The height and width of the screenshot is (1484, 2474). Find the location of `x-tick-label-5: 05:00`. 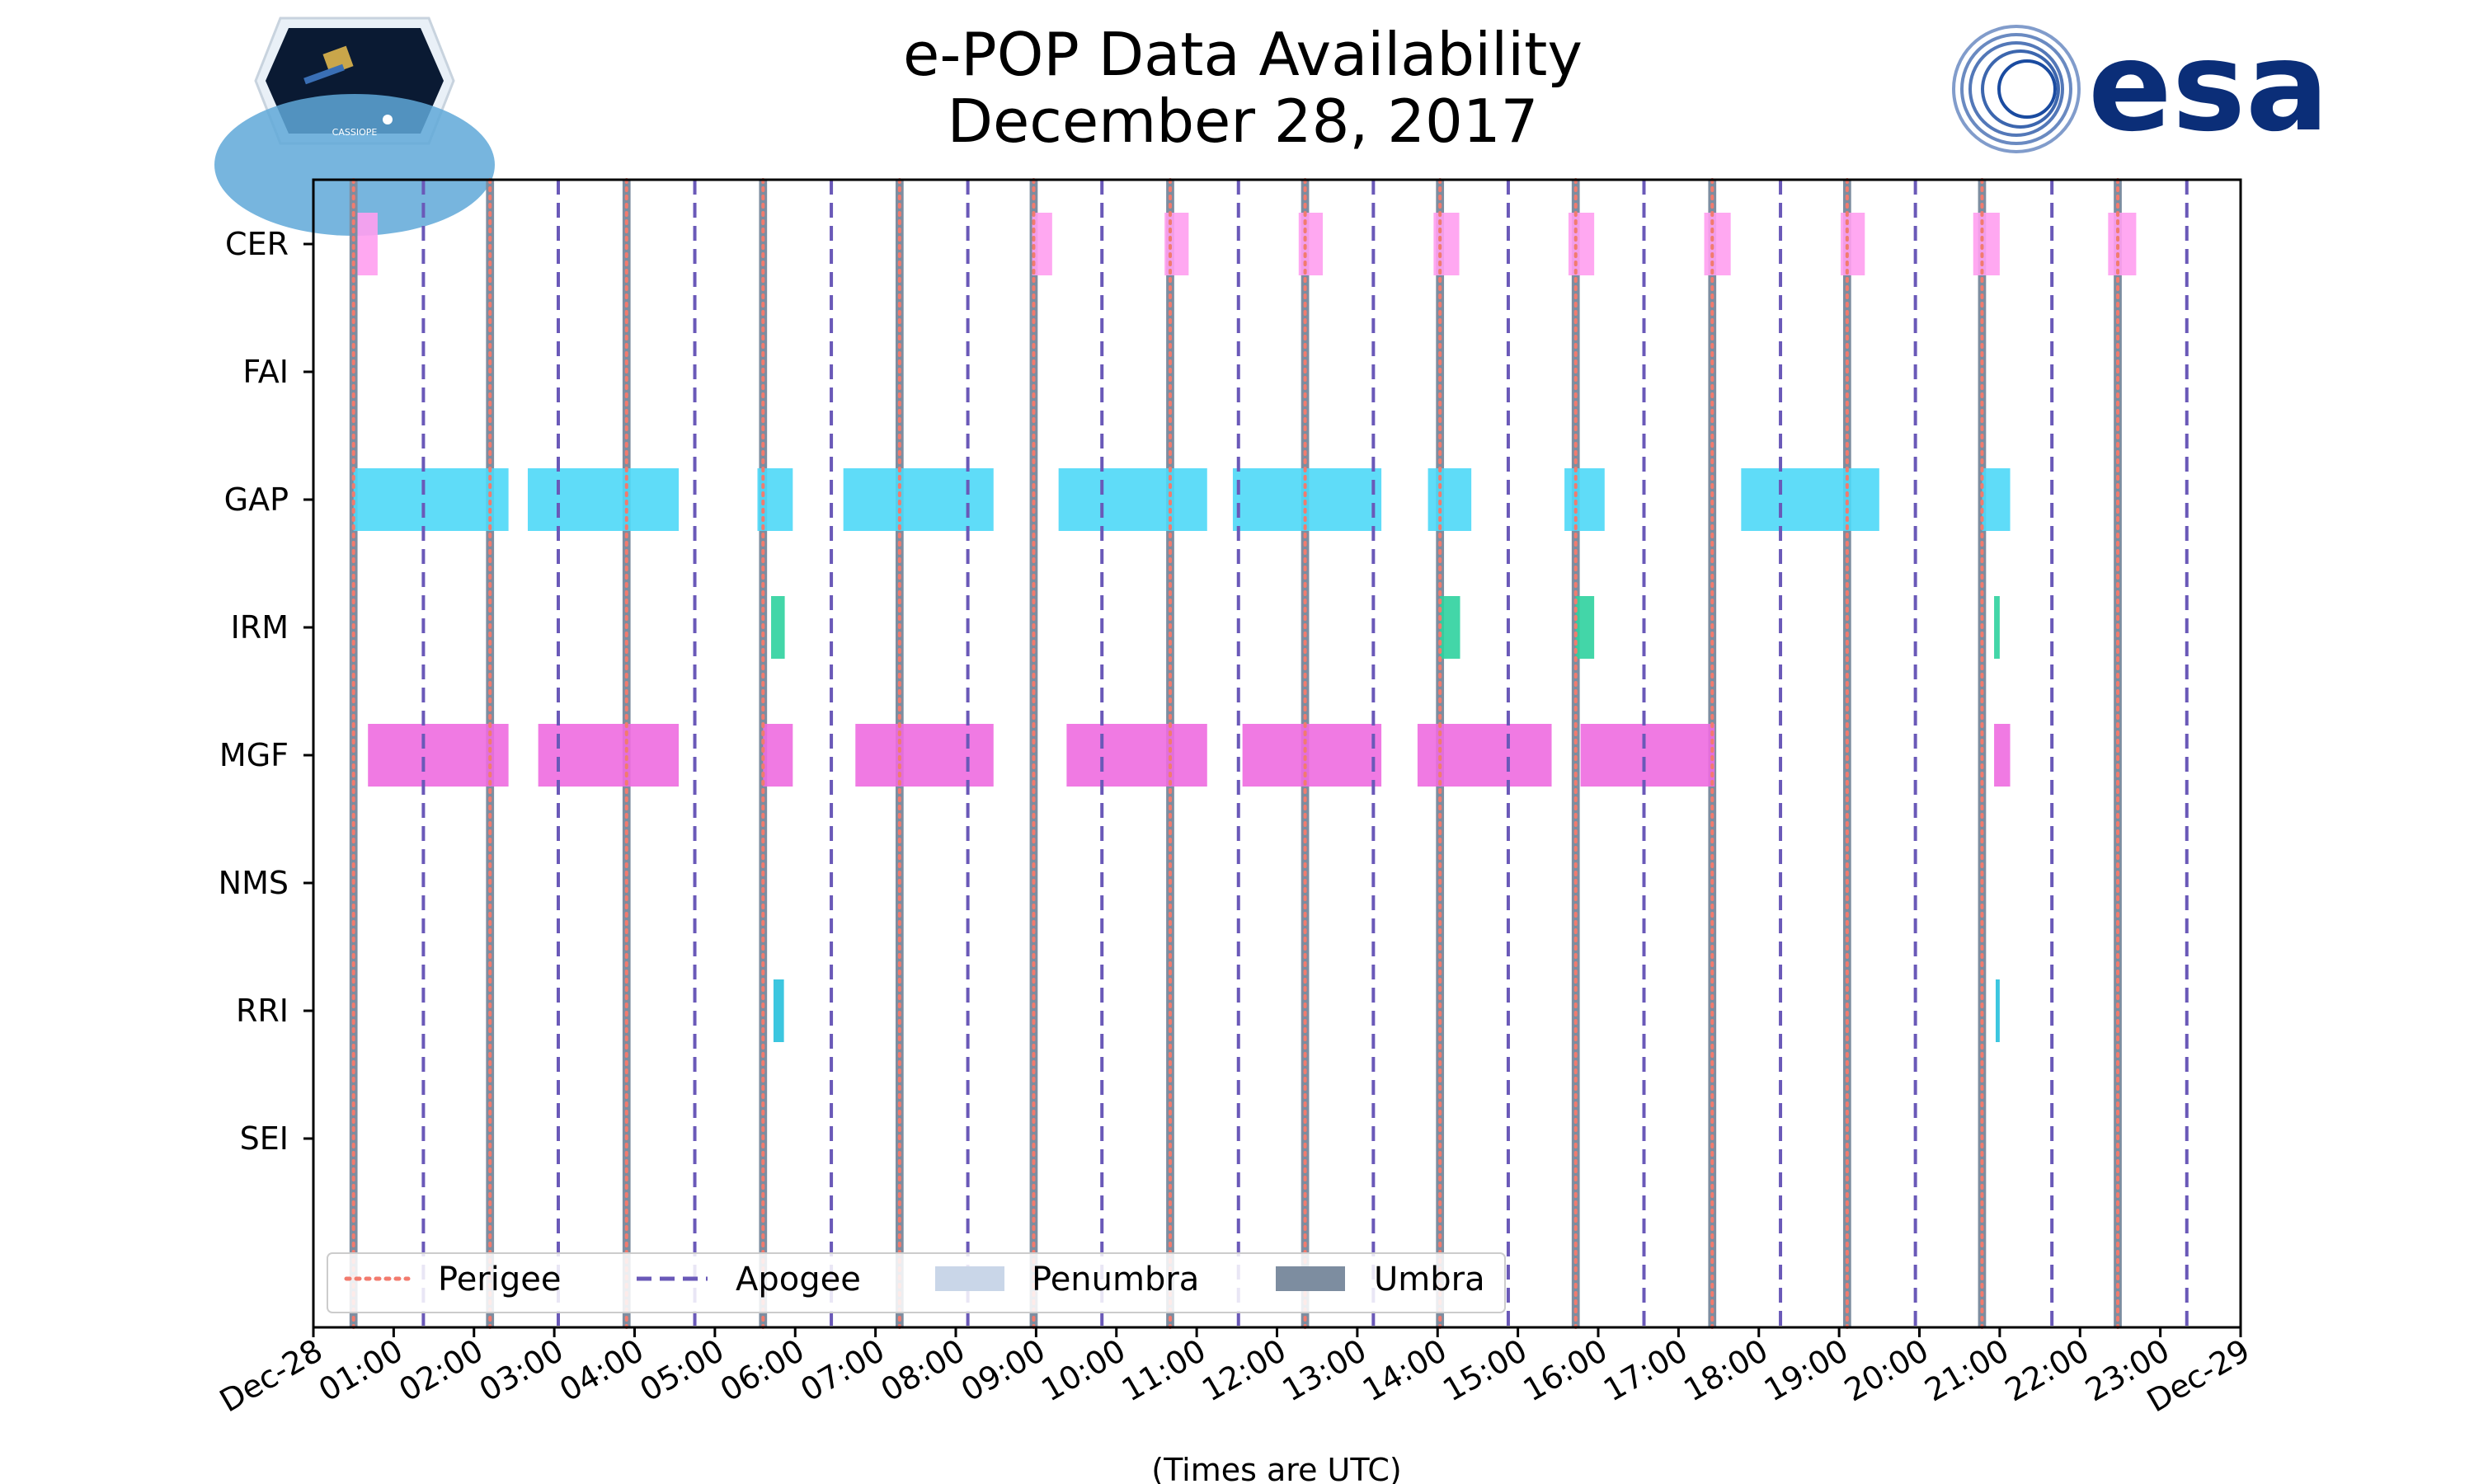

x-tick-label-5: 05:00 is located at coordinates (682, 1370).